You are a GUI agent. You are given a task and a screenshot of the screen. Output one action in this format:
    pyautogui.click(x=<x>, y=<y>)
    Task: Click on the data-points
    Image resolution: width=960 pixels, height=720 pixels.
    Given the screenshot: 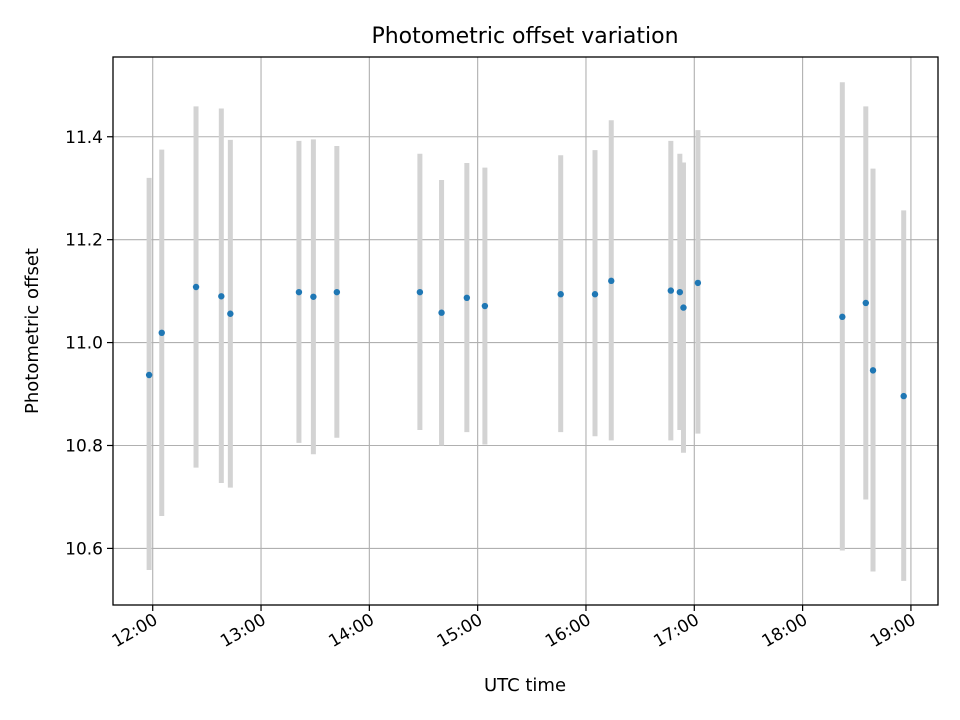 What is the action you would take?
    pyautogui.click(x=526, y=338)
    